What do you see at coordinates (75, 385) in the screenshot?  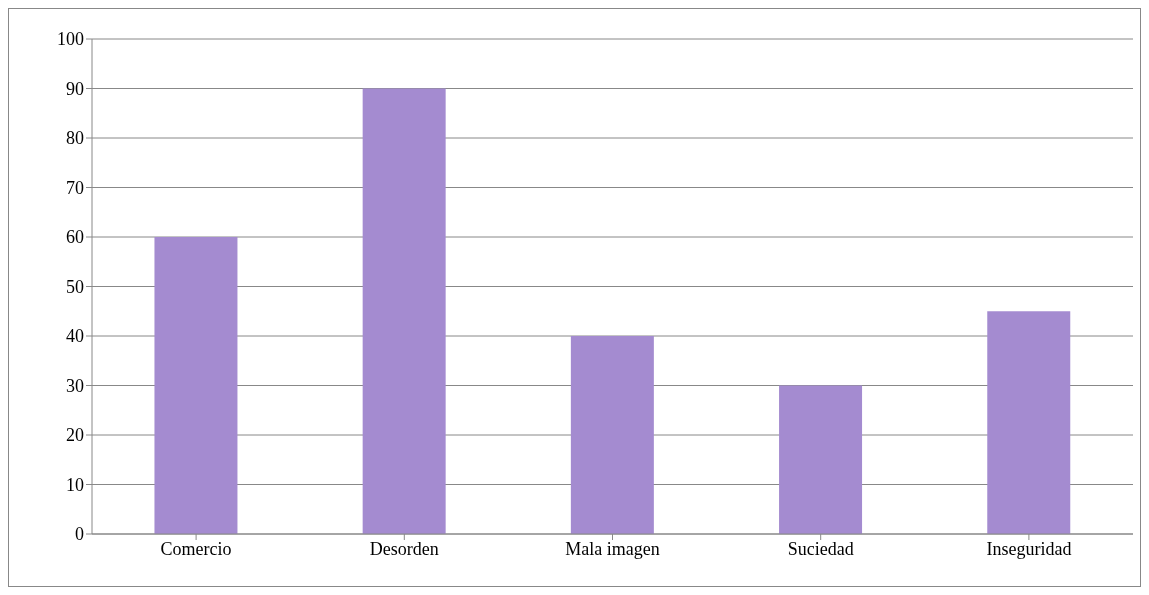 I see `y-tick-label: 30` at bounding box center [75, 385].